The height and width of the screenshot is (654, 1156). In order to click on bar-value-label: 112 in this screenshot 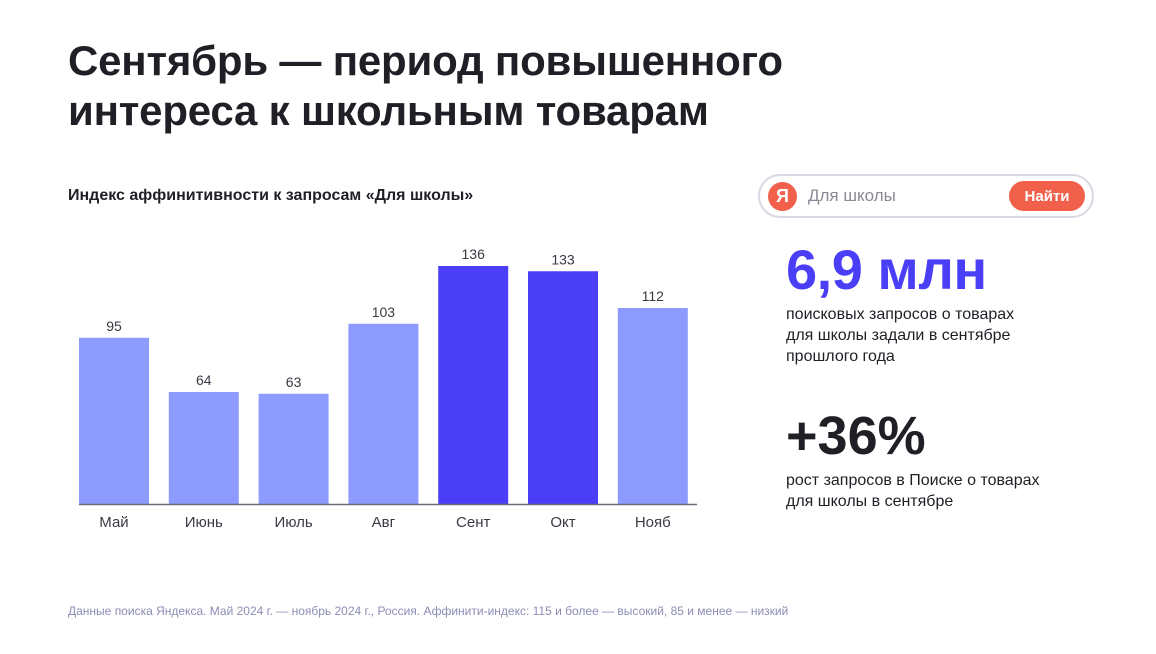, I will do `click(653, 296)`.